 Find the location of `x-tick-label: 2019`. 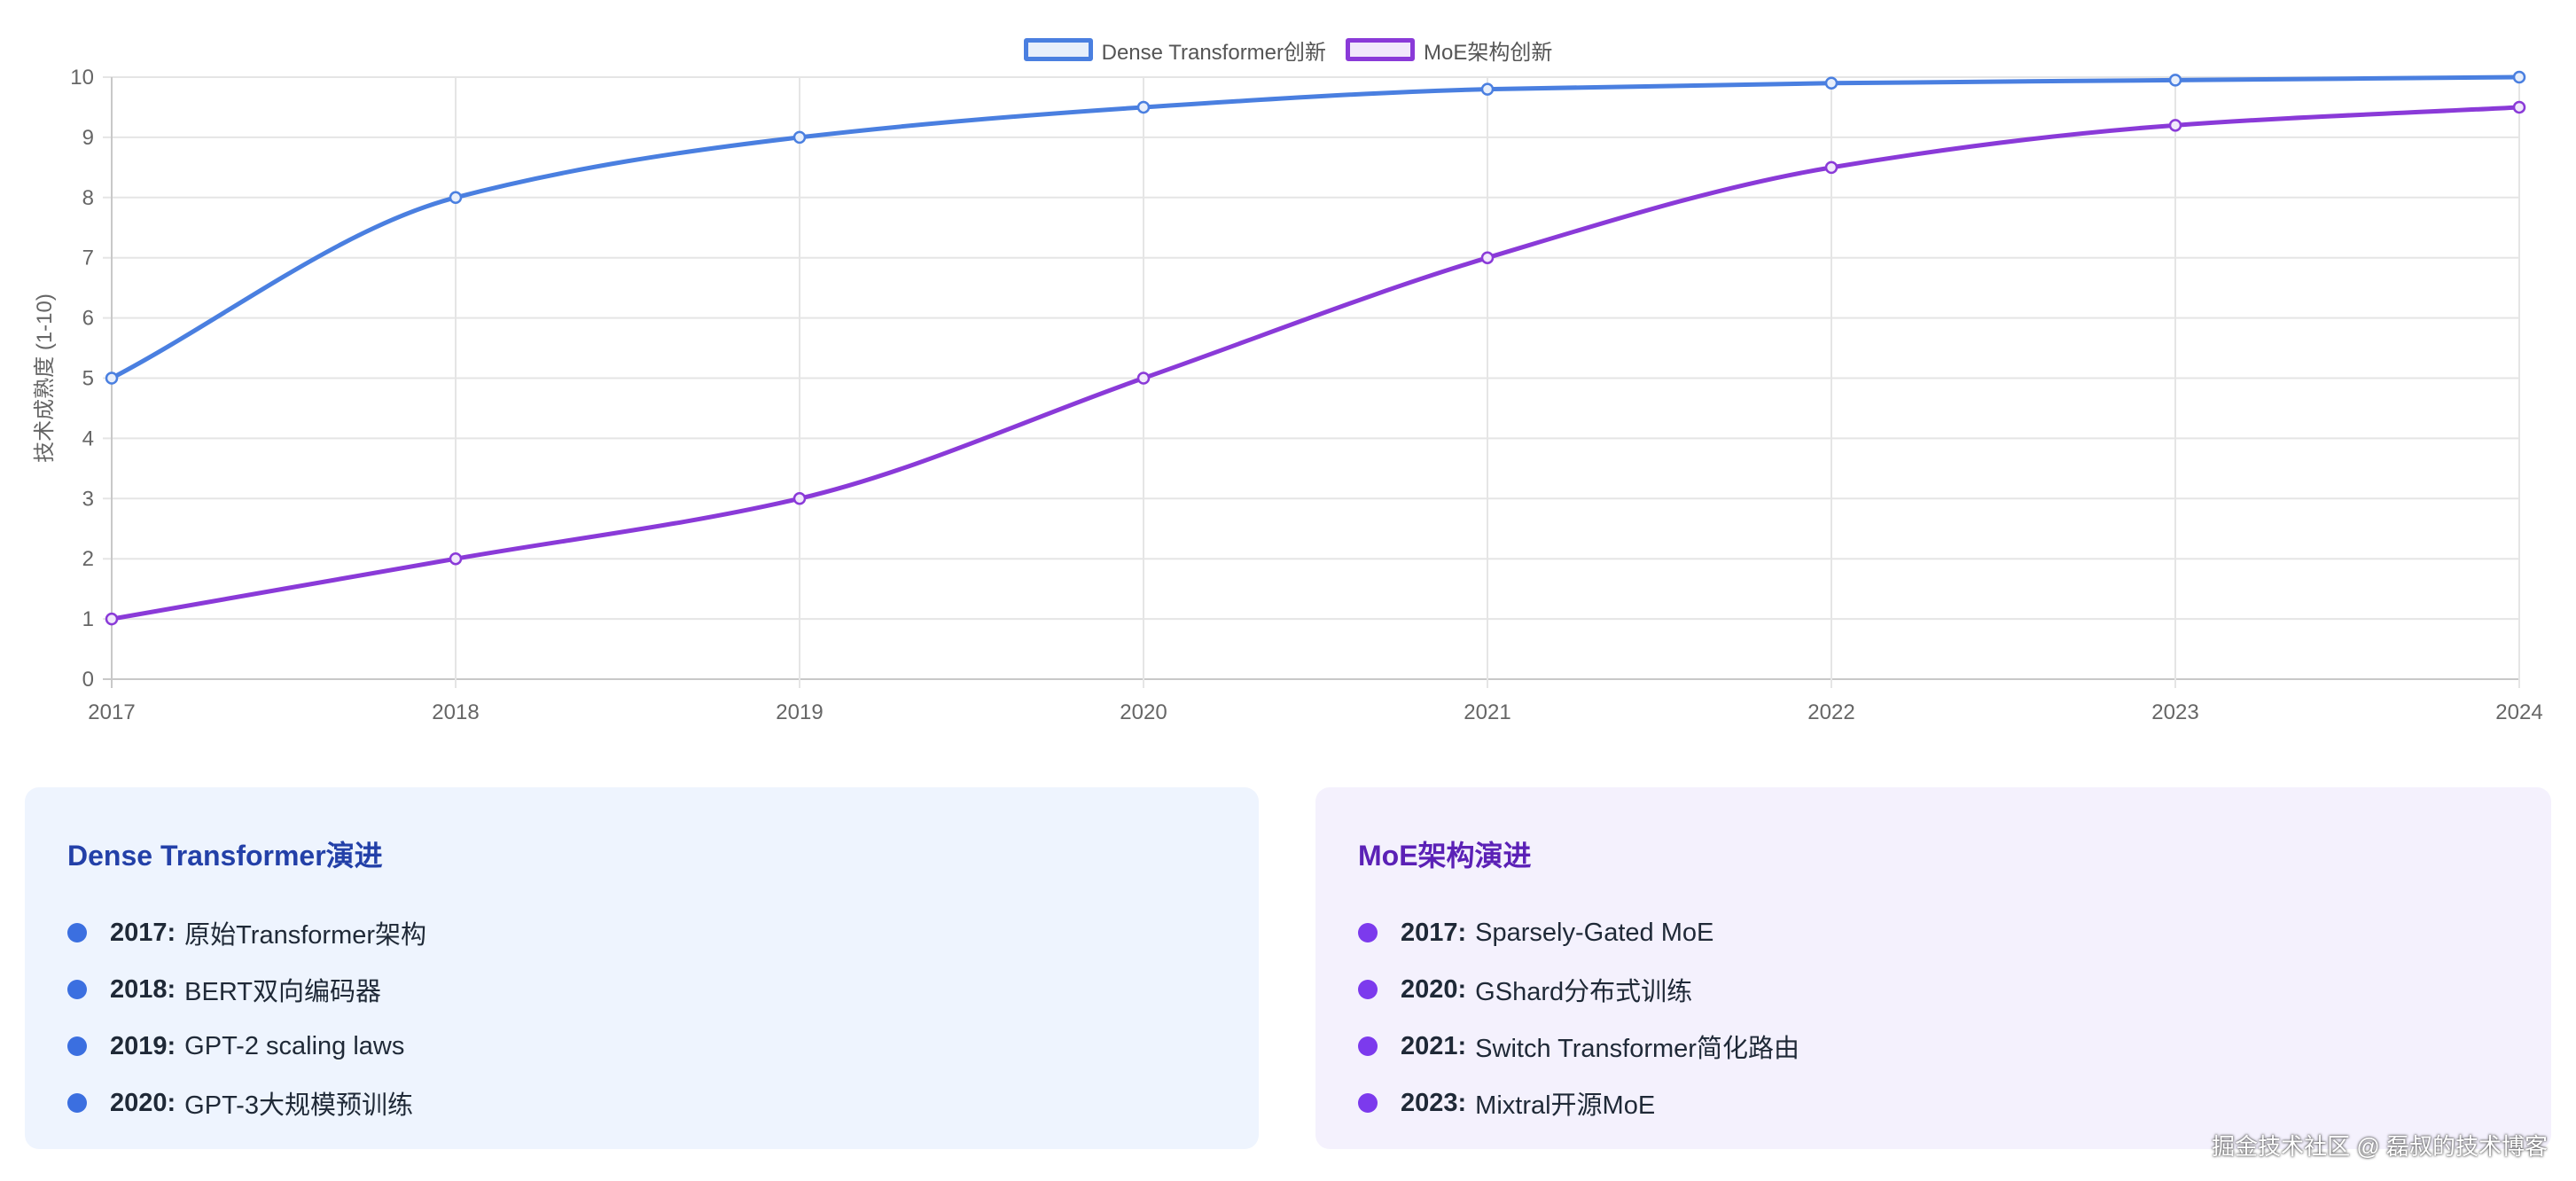

x-tick-label: 2019 is located at coordinates (799, 712).